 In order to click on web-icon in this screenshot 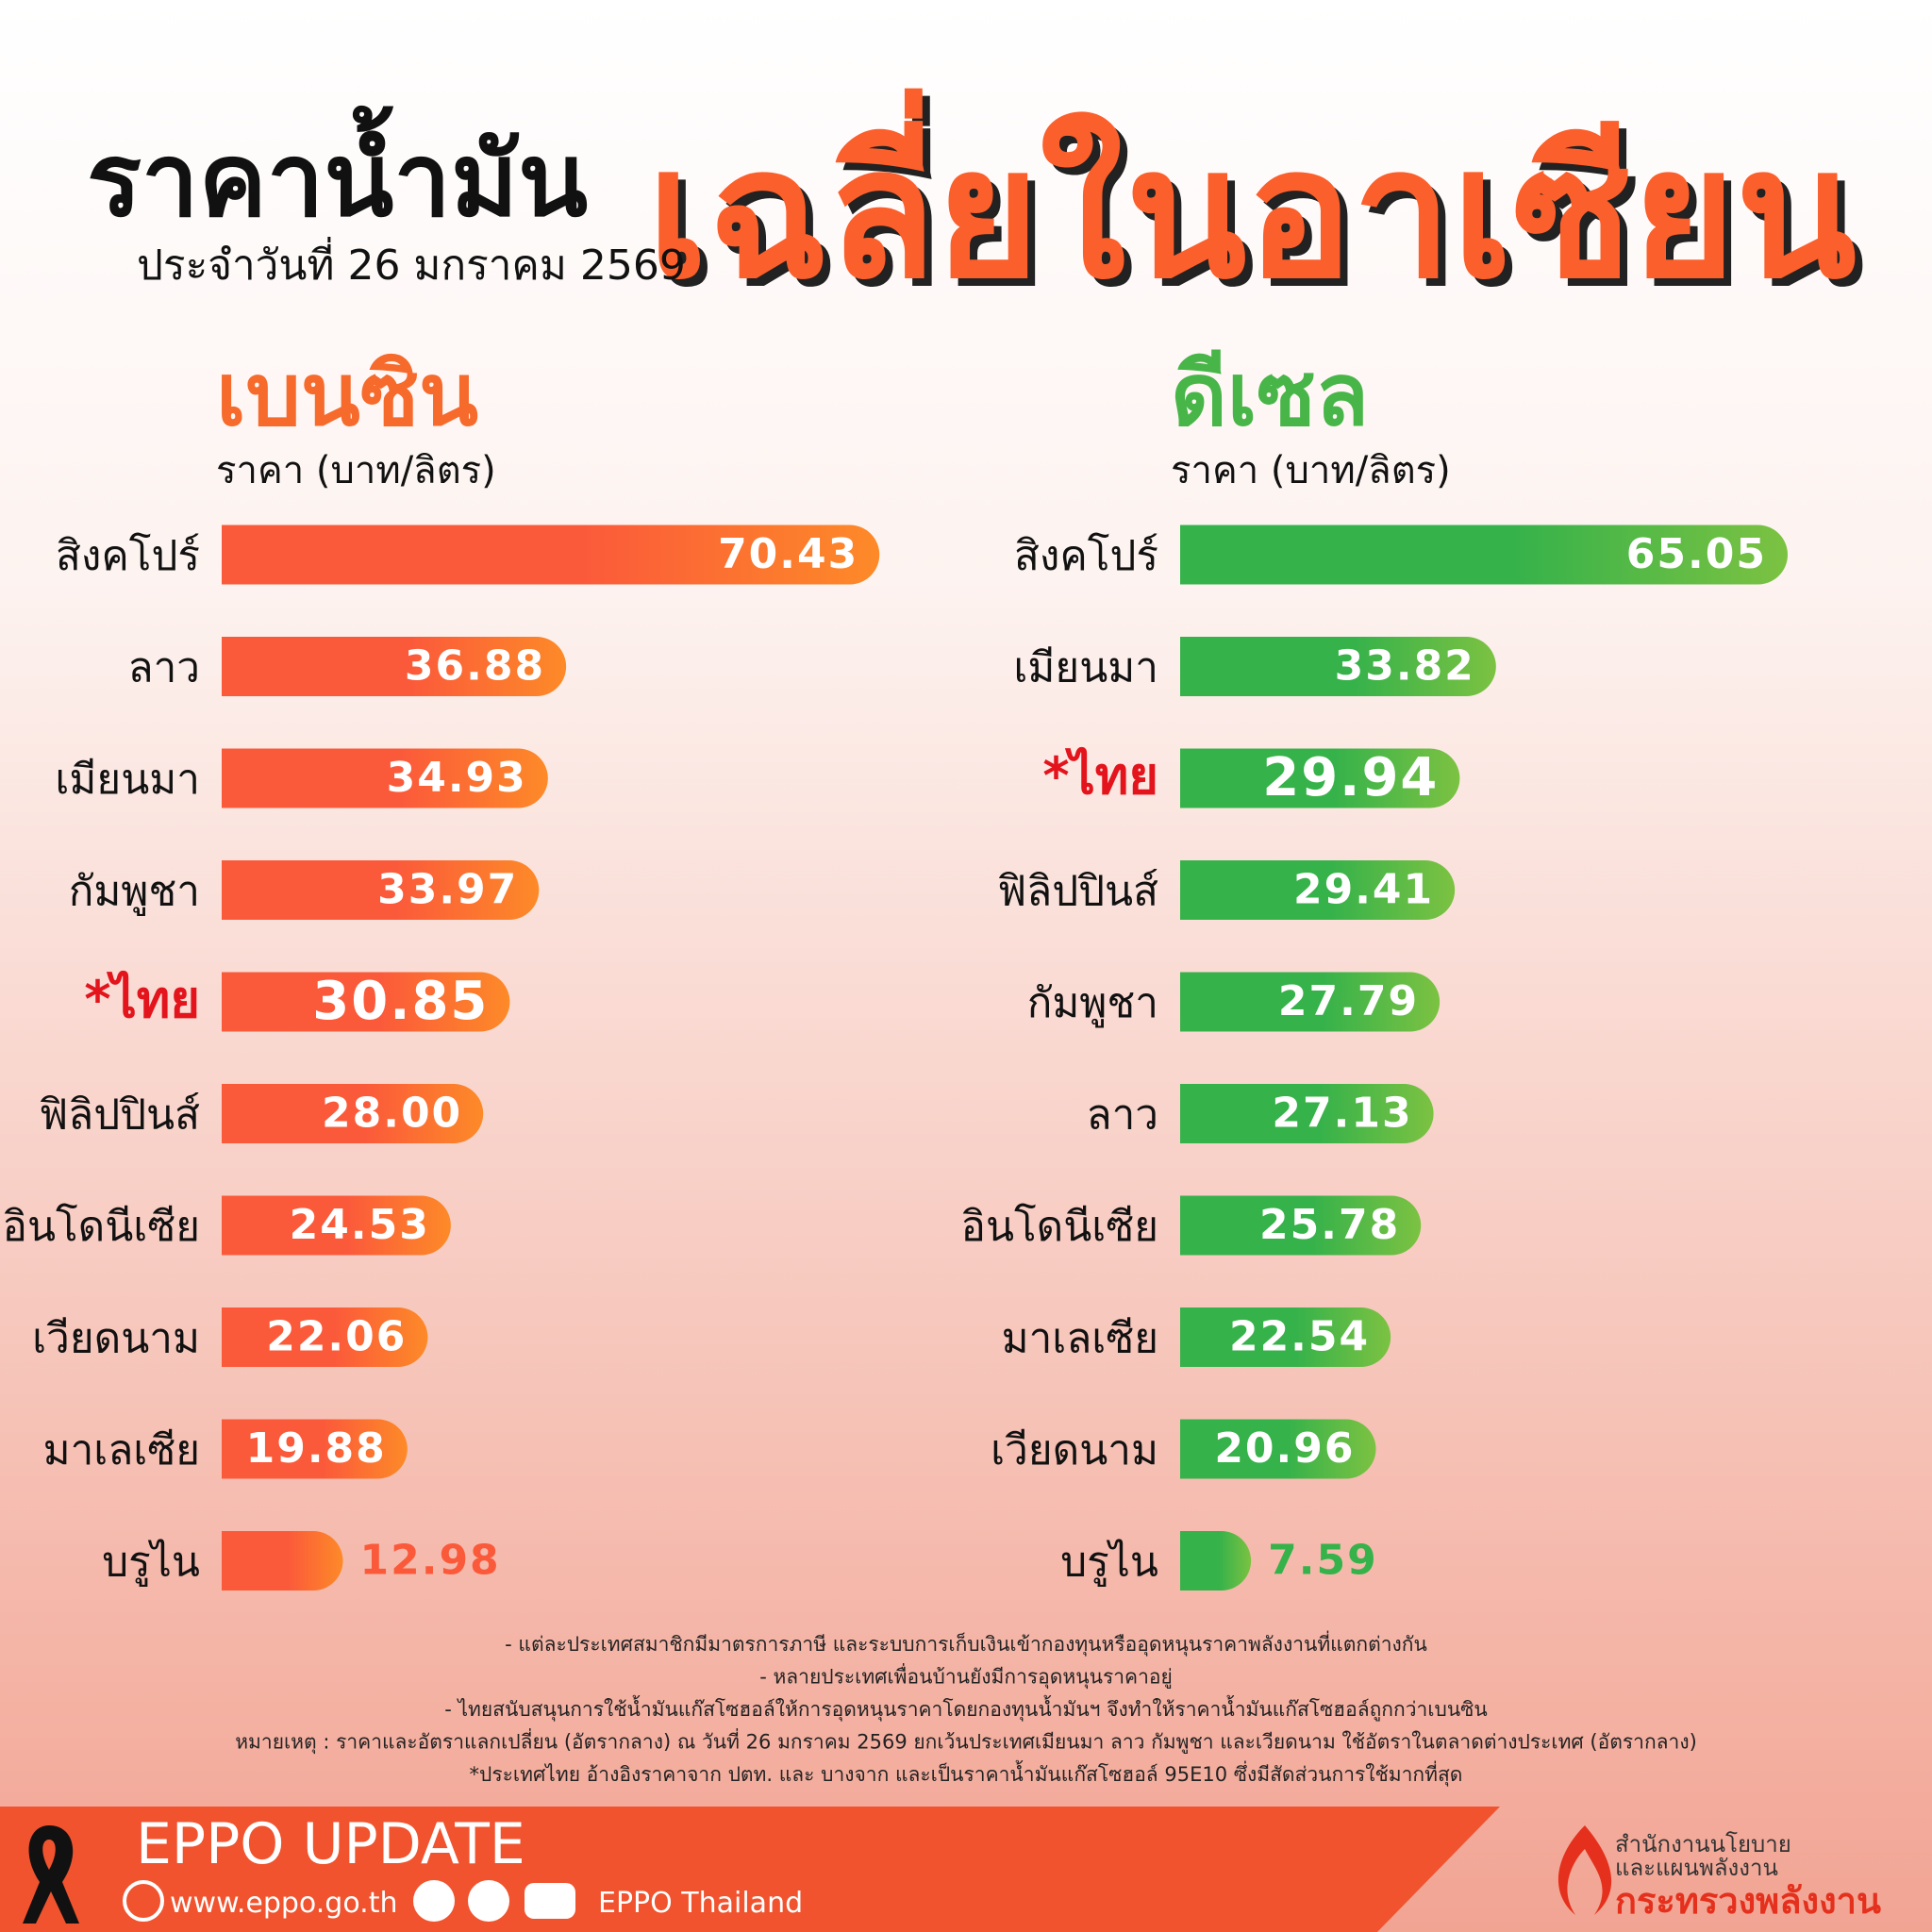, I will do `click(144, 1901)`.